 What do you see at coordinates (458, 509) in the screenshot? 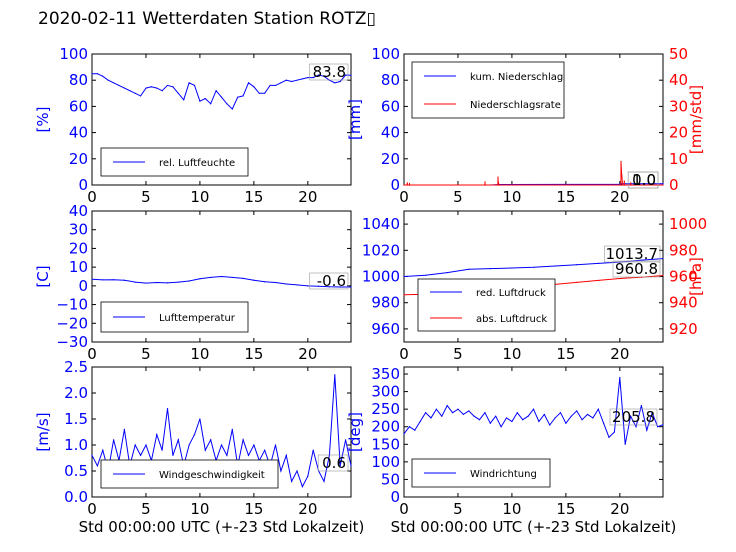
I see `winddir-xtick-label: 5` at bounding box center [458, 509].